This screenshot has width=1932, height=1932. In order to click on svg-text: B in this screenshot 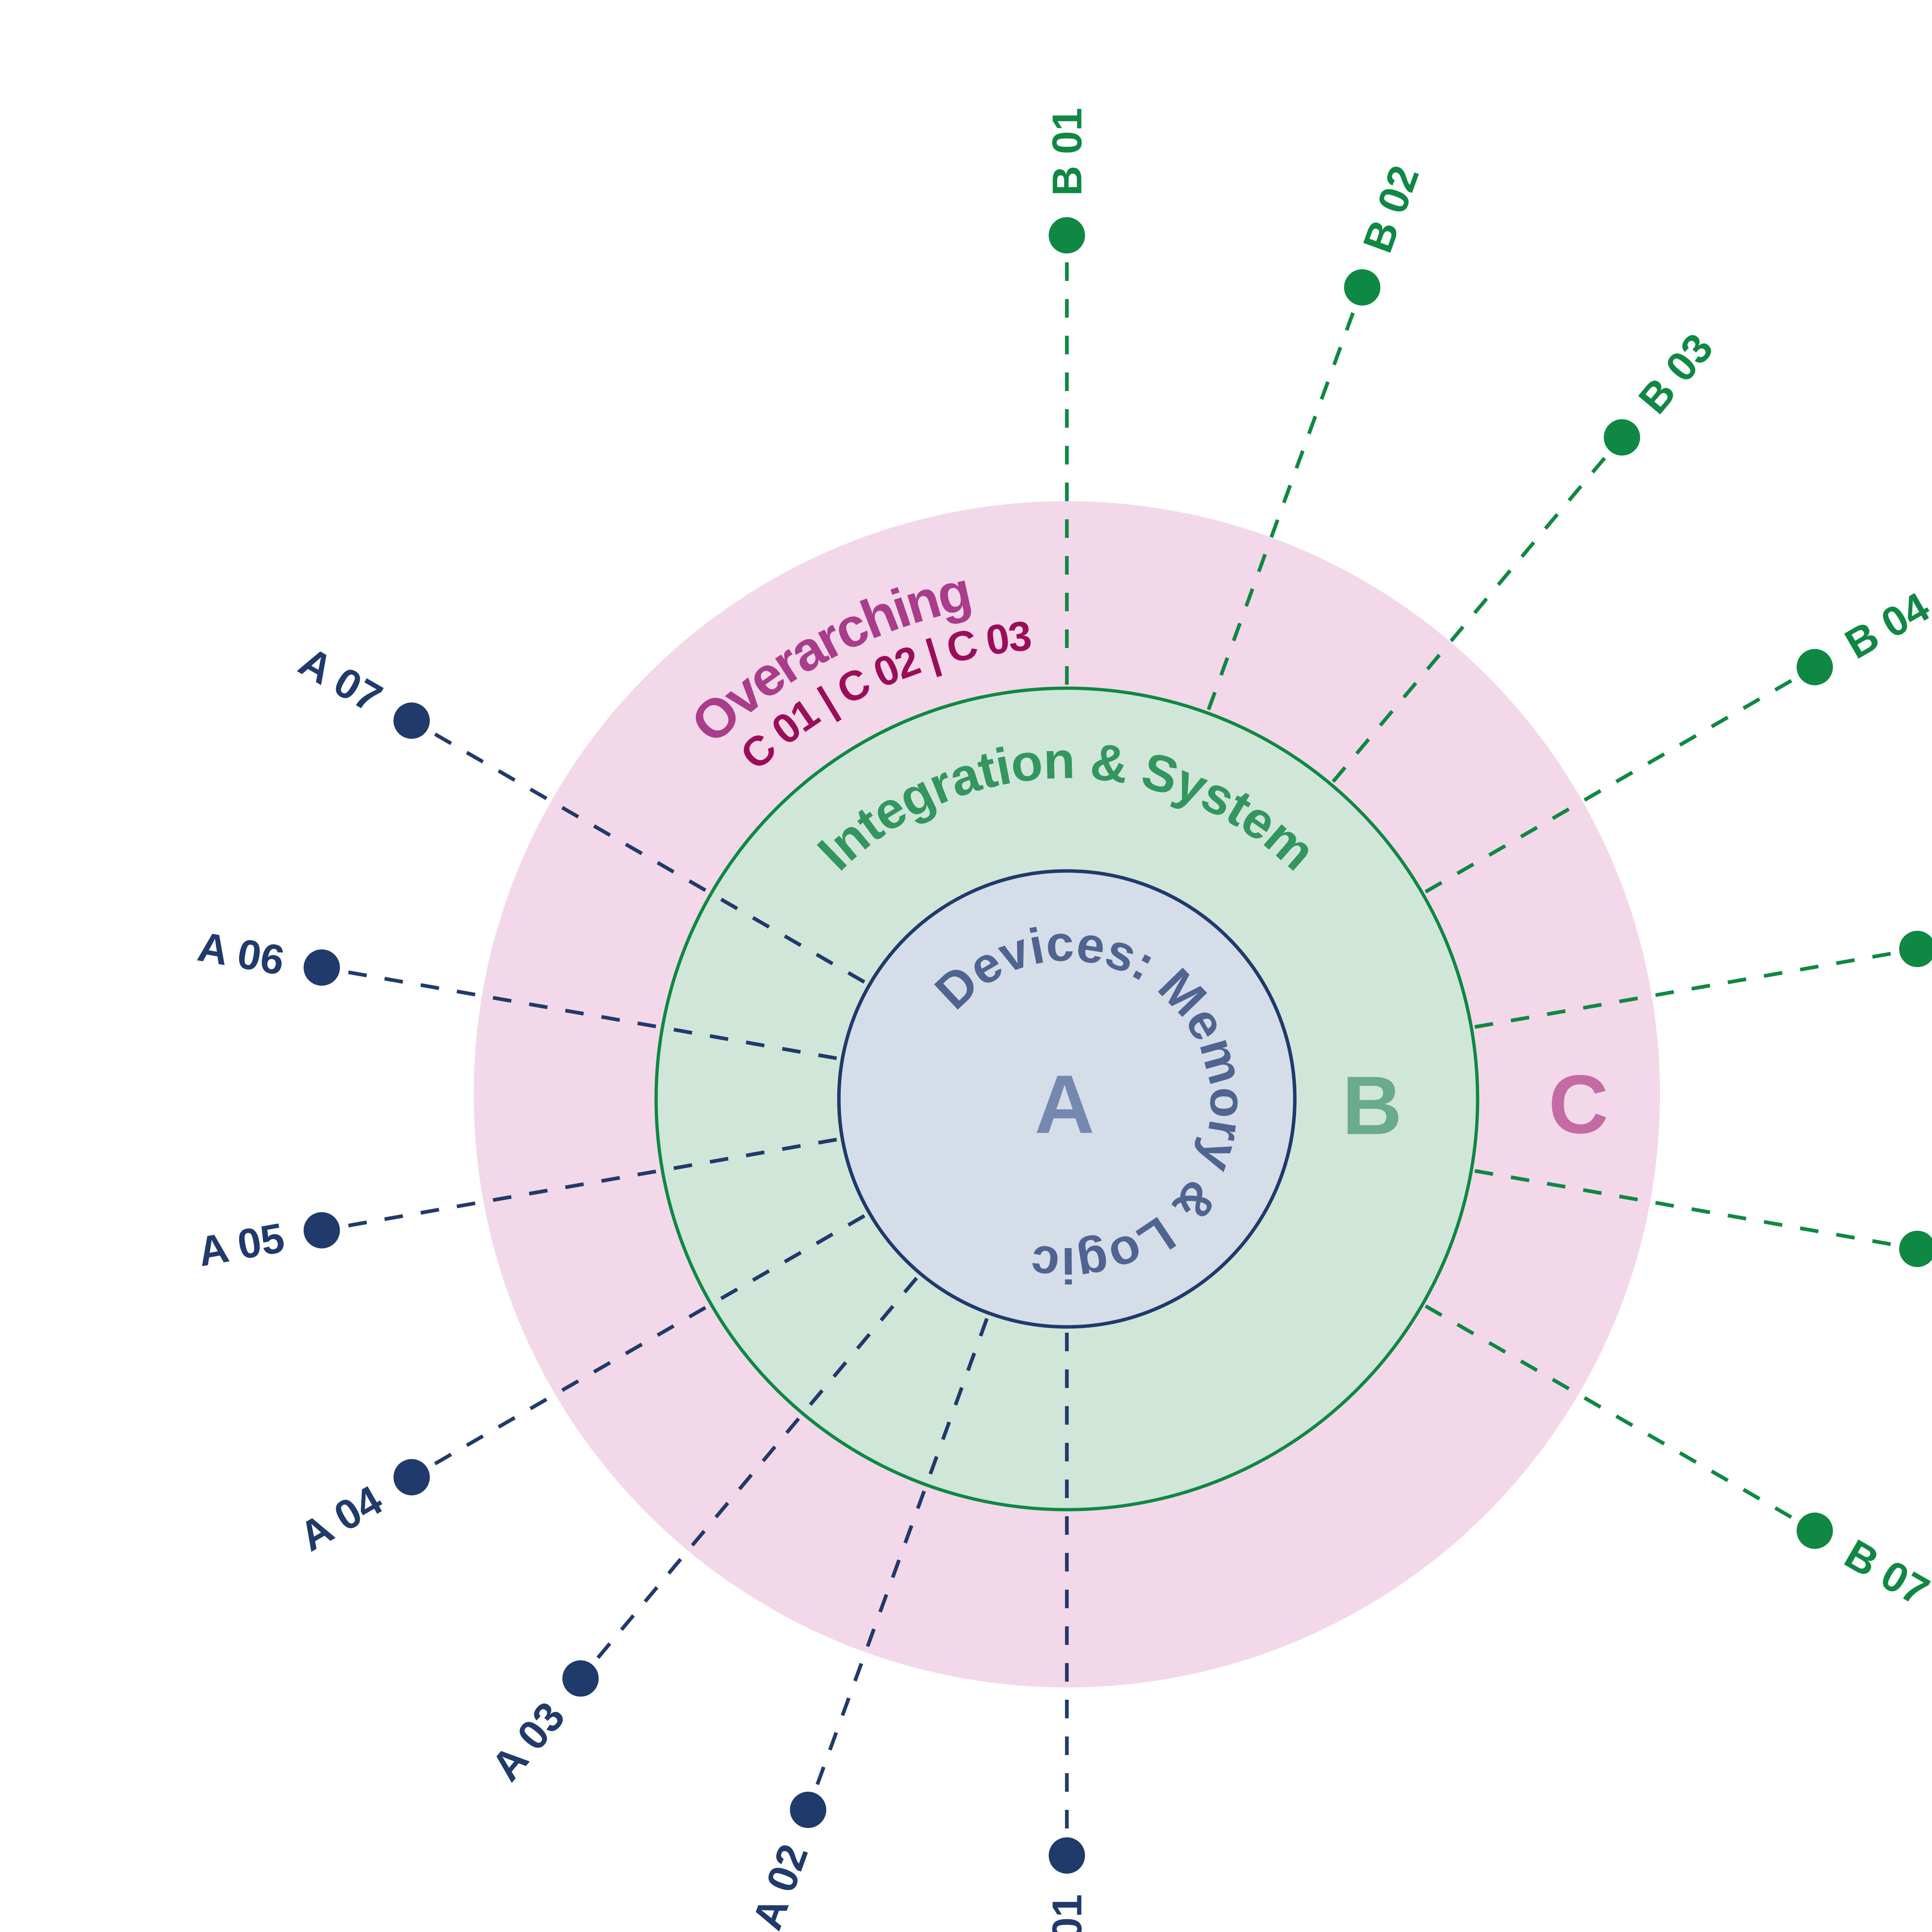, I will do `click(1372, 1106)`.